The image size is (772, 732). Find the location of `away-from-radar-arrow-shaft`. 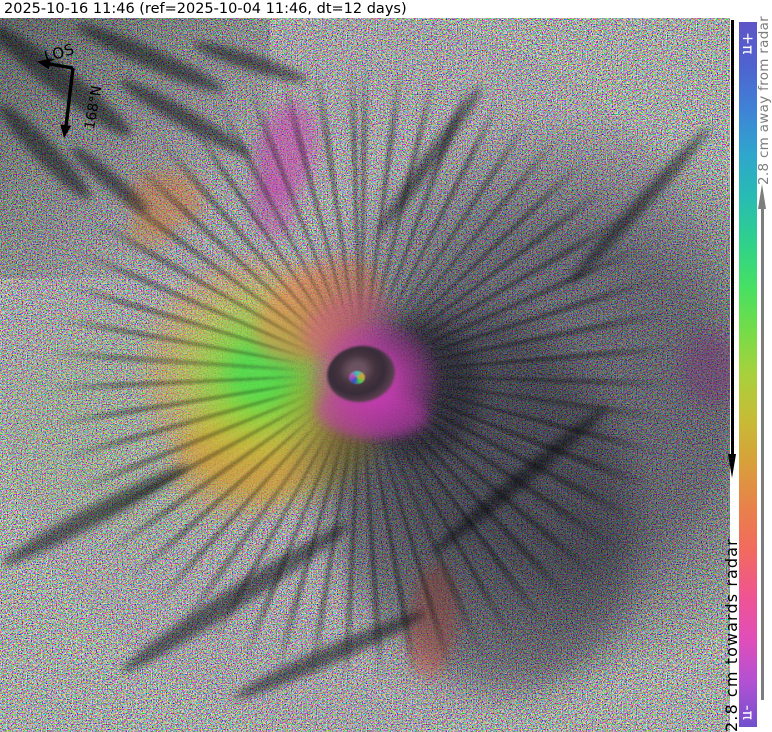

away-from-radar-arrow-shaft is located at coordinates (762, 454).